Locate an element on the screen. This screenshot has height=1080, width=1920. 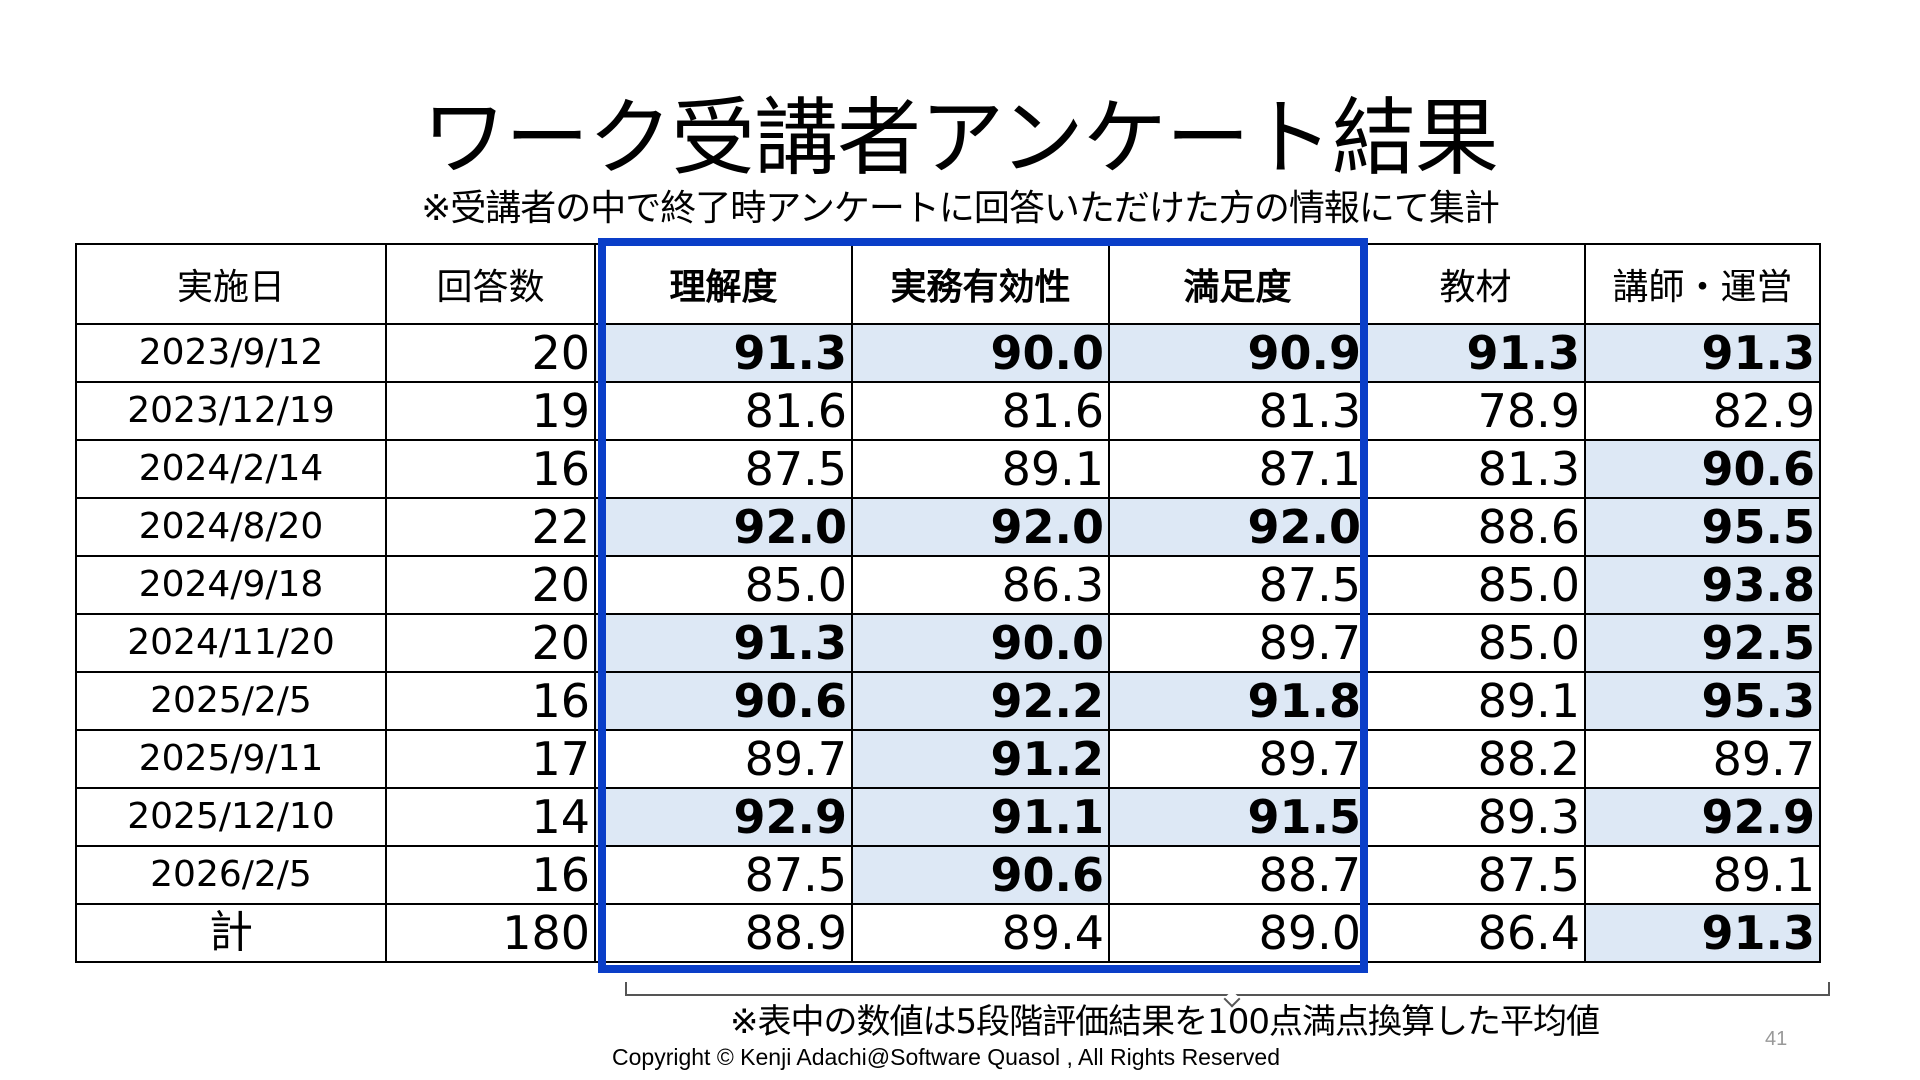
table-row: 2025/9/11 17 89.7 91.2 89.7 88.2 89.7 is located at coordinates (948, 759).